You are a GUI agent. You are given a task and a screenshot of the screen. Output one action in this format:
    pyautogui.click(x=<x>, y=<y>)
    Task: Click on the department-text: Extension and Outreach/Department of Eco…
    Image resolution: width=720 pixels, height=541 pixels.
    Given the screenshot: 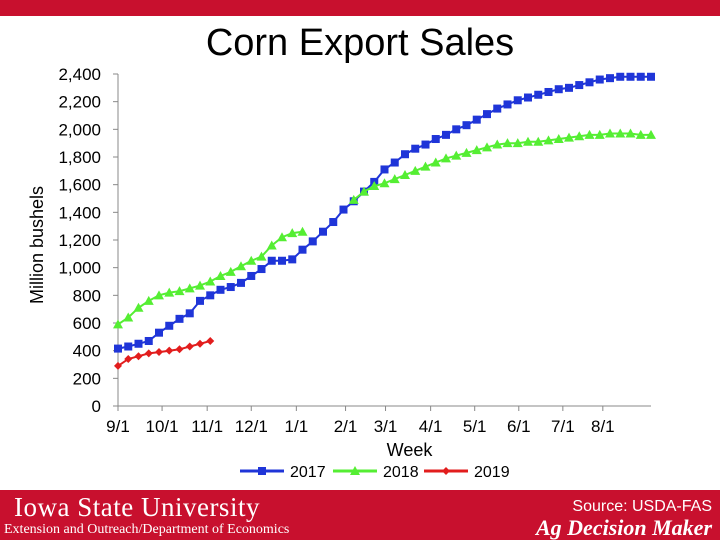 What is the action you would take?
    pyautogui.click(x=147, y=529)
    